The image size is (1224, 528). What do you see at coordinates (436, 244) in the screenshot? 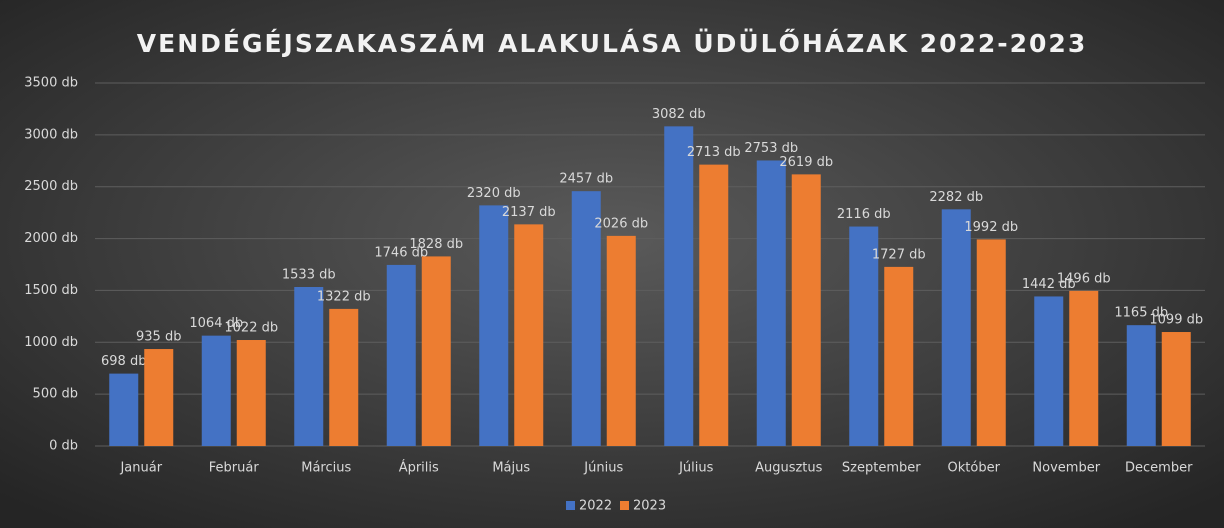
I see `data-label: 1828 db` at bounding box center [436, 244].